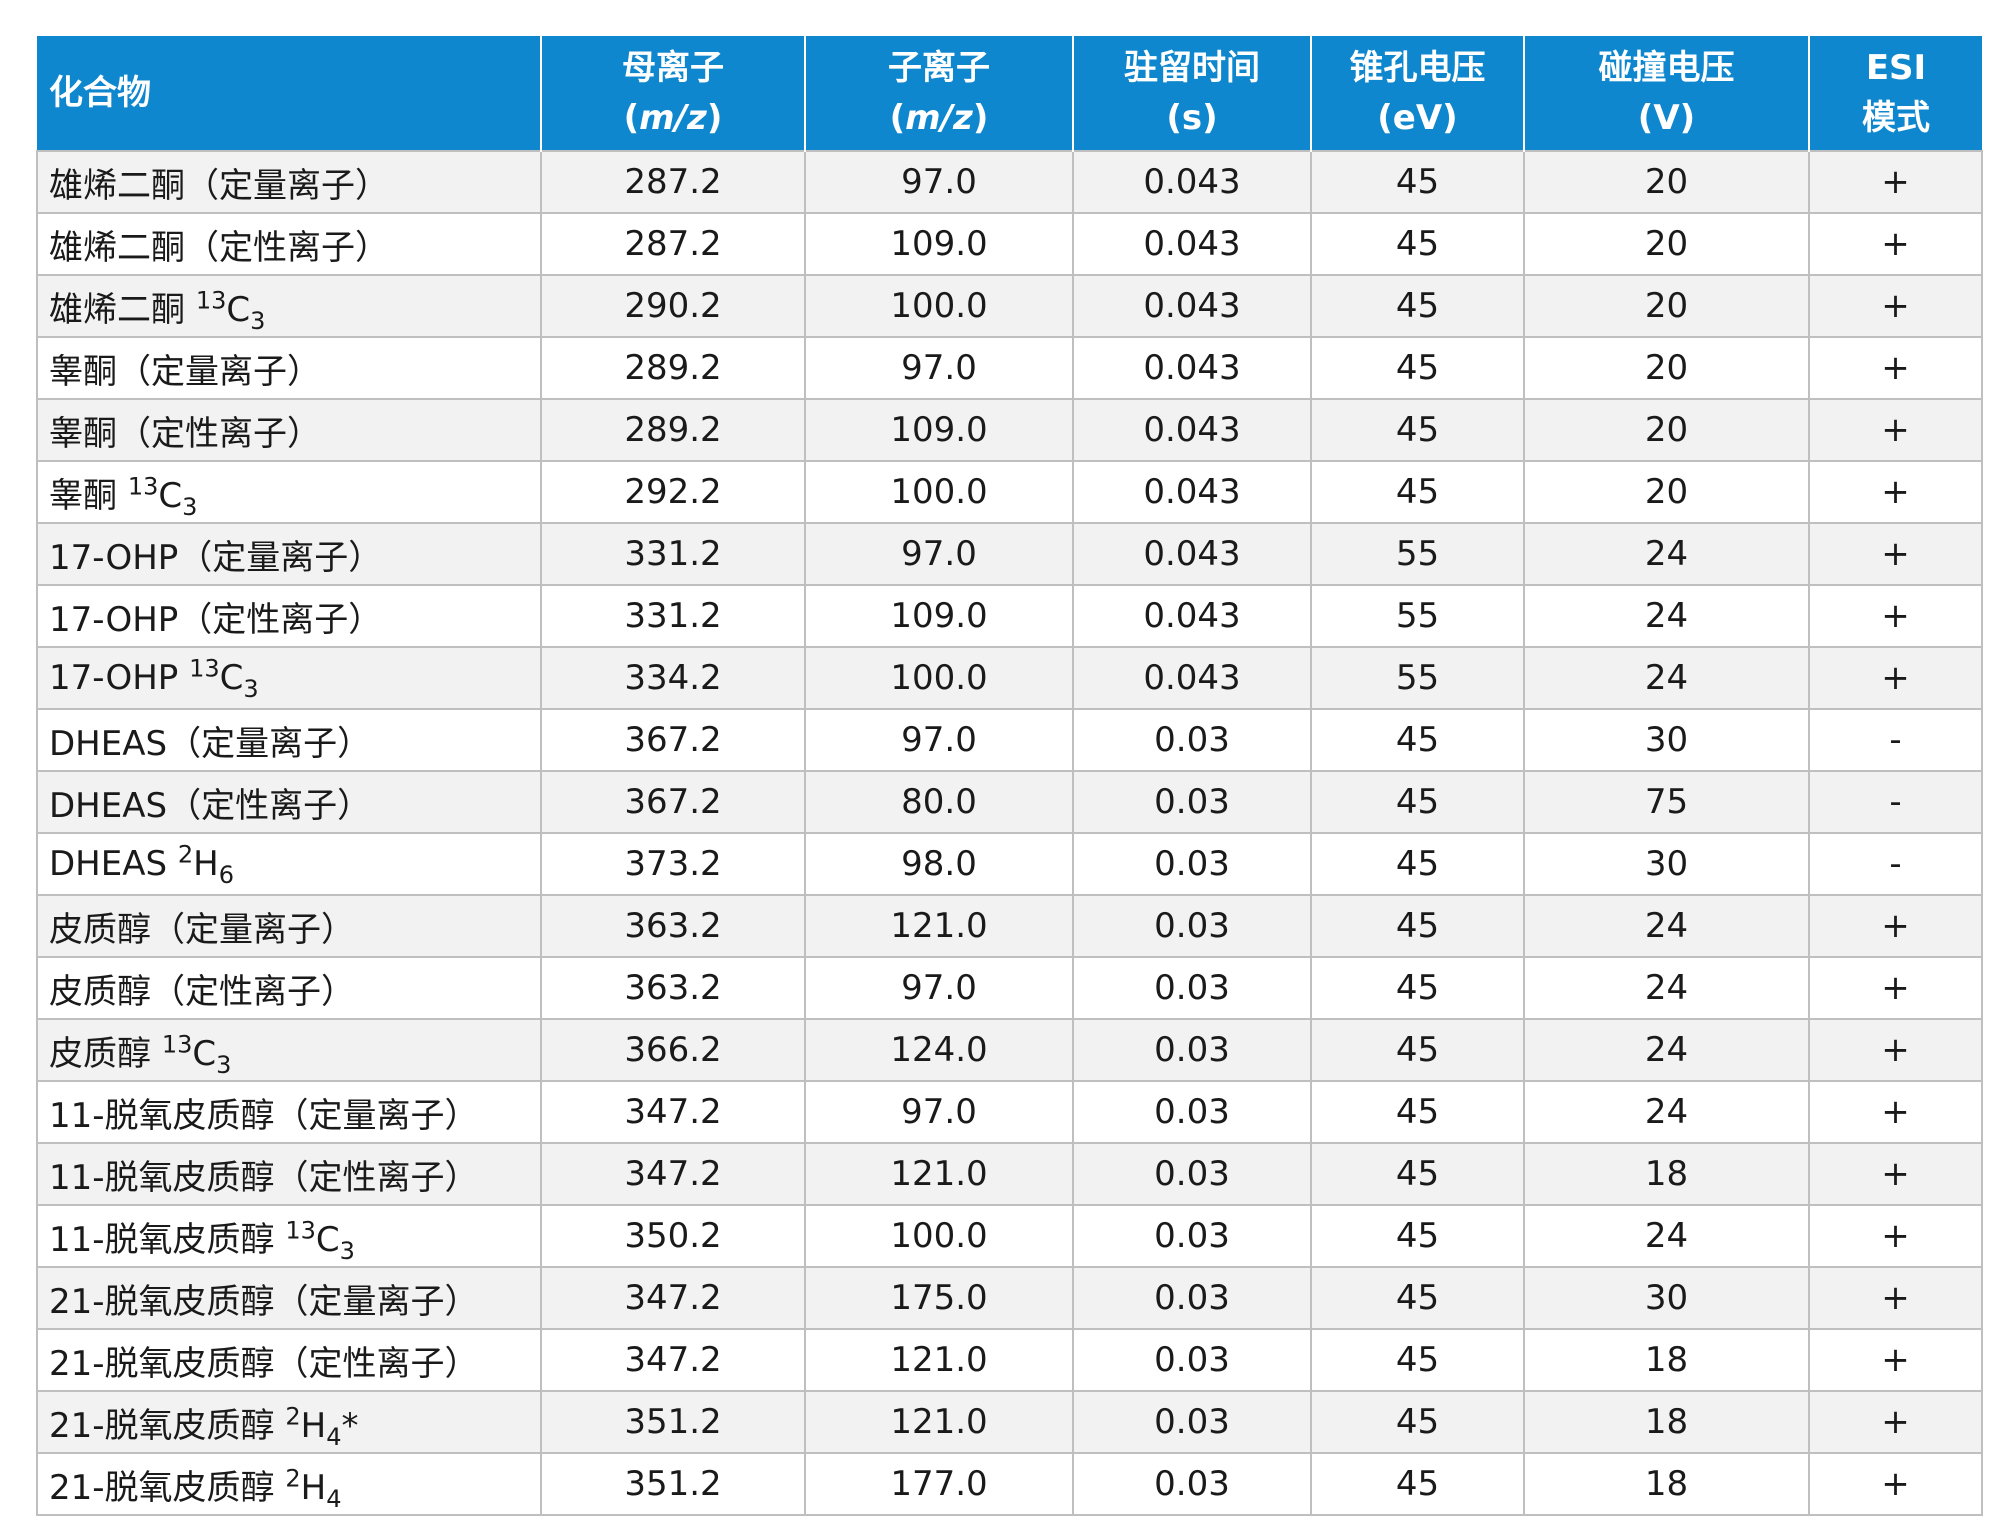 Image resolution: width=2000 pixels, height=1535 pixels. I want to click on header-dwell-time-label: 驻留时间, so click(1192, 68).